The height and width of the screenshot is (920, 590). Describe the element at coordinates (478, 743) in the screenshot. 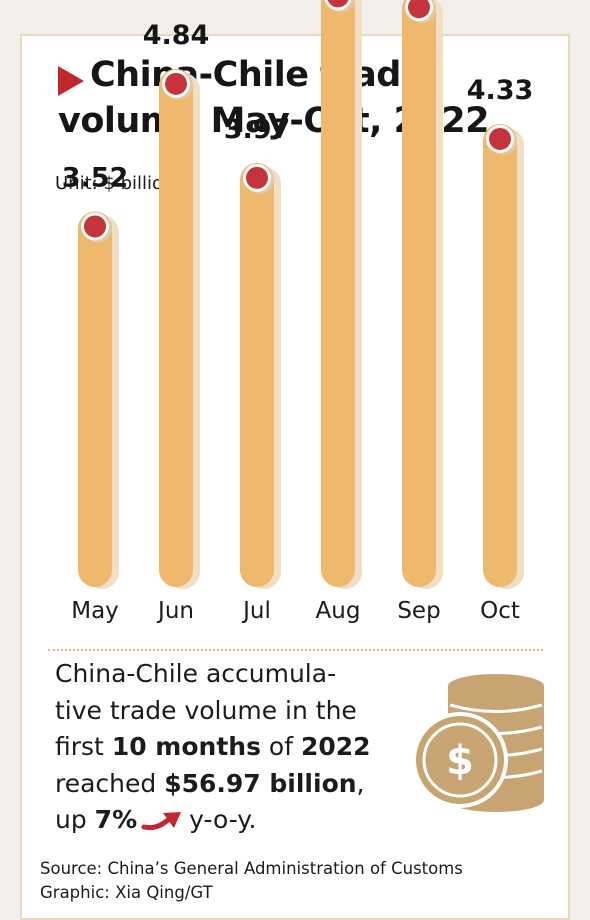

I see `coins-icon: $` at that location.